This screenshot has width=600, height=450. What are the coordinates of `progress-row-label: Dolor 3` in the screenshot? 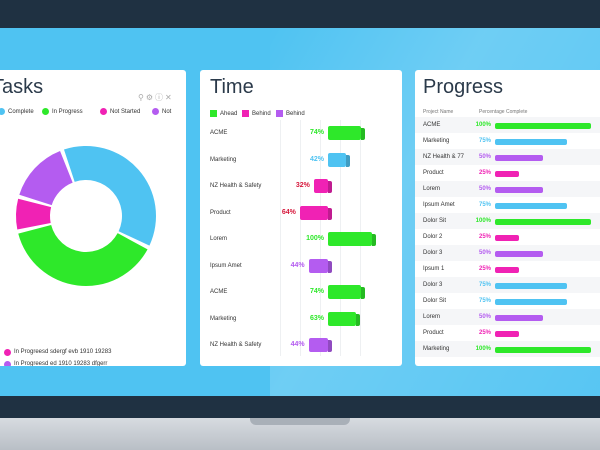 It's located at (433, 253).